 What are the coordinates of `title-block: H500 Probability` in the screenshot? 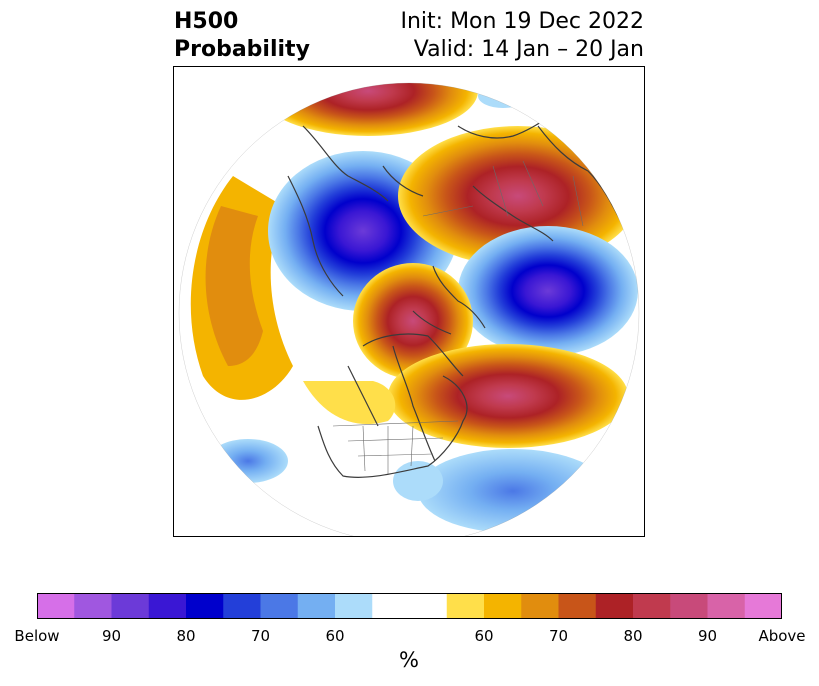 It's located at (242, 36).